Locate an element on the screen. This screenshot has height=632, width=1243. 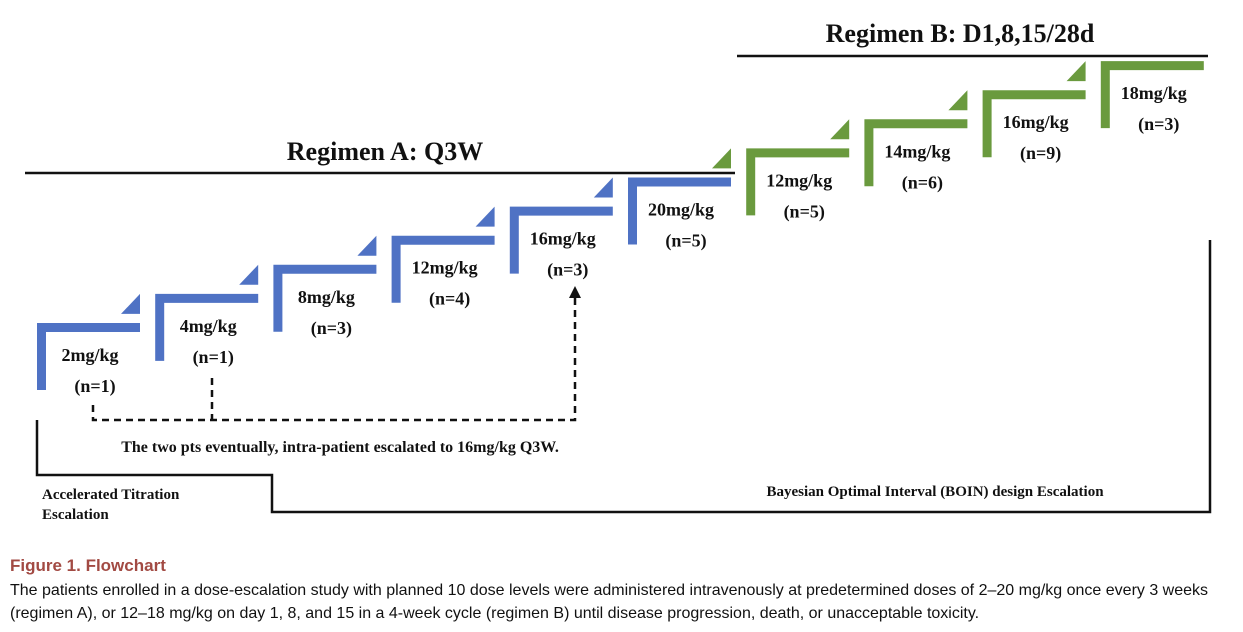
dose-label: 18mg/kg is located at coordinates (1154, 93).